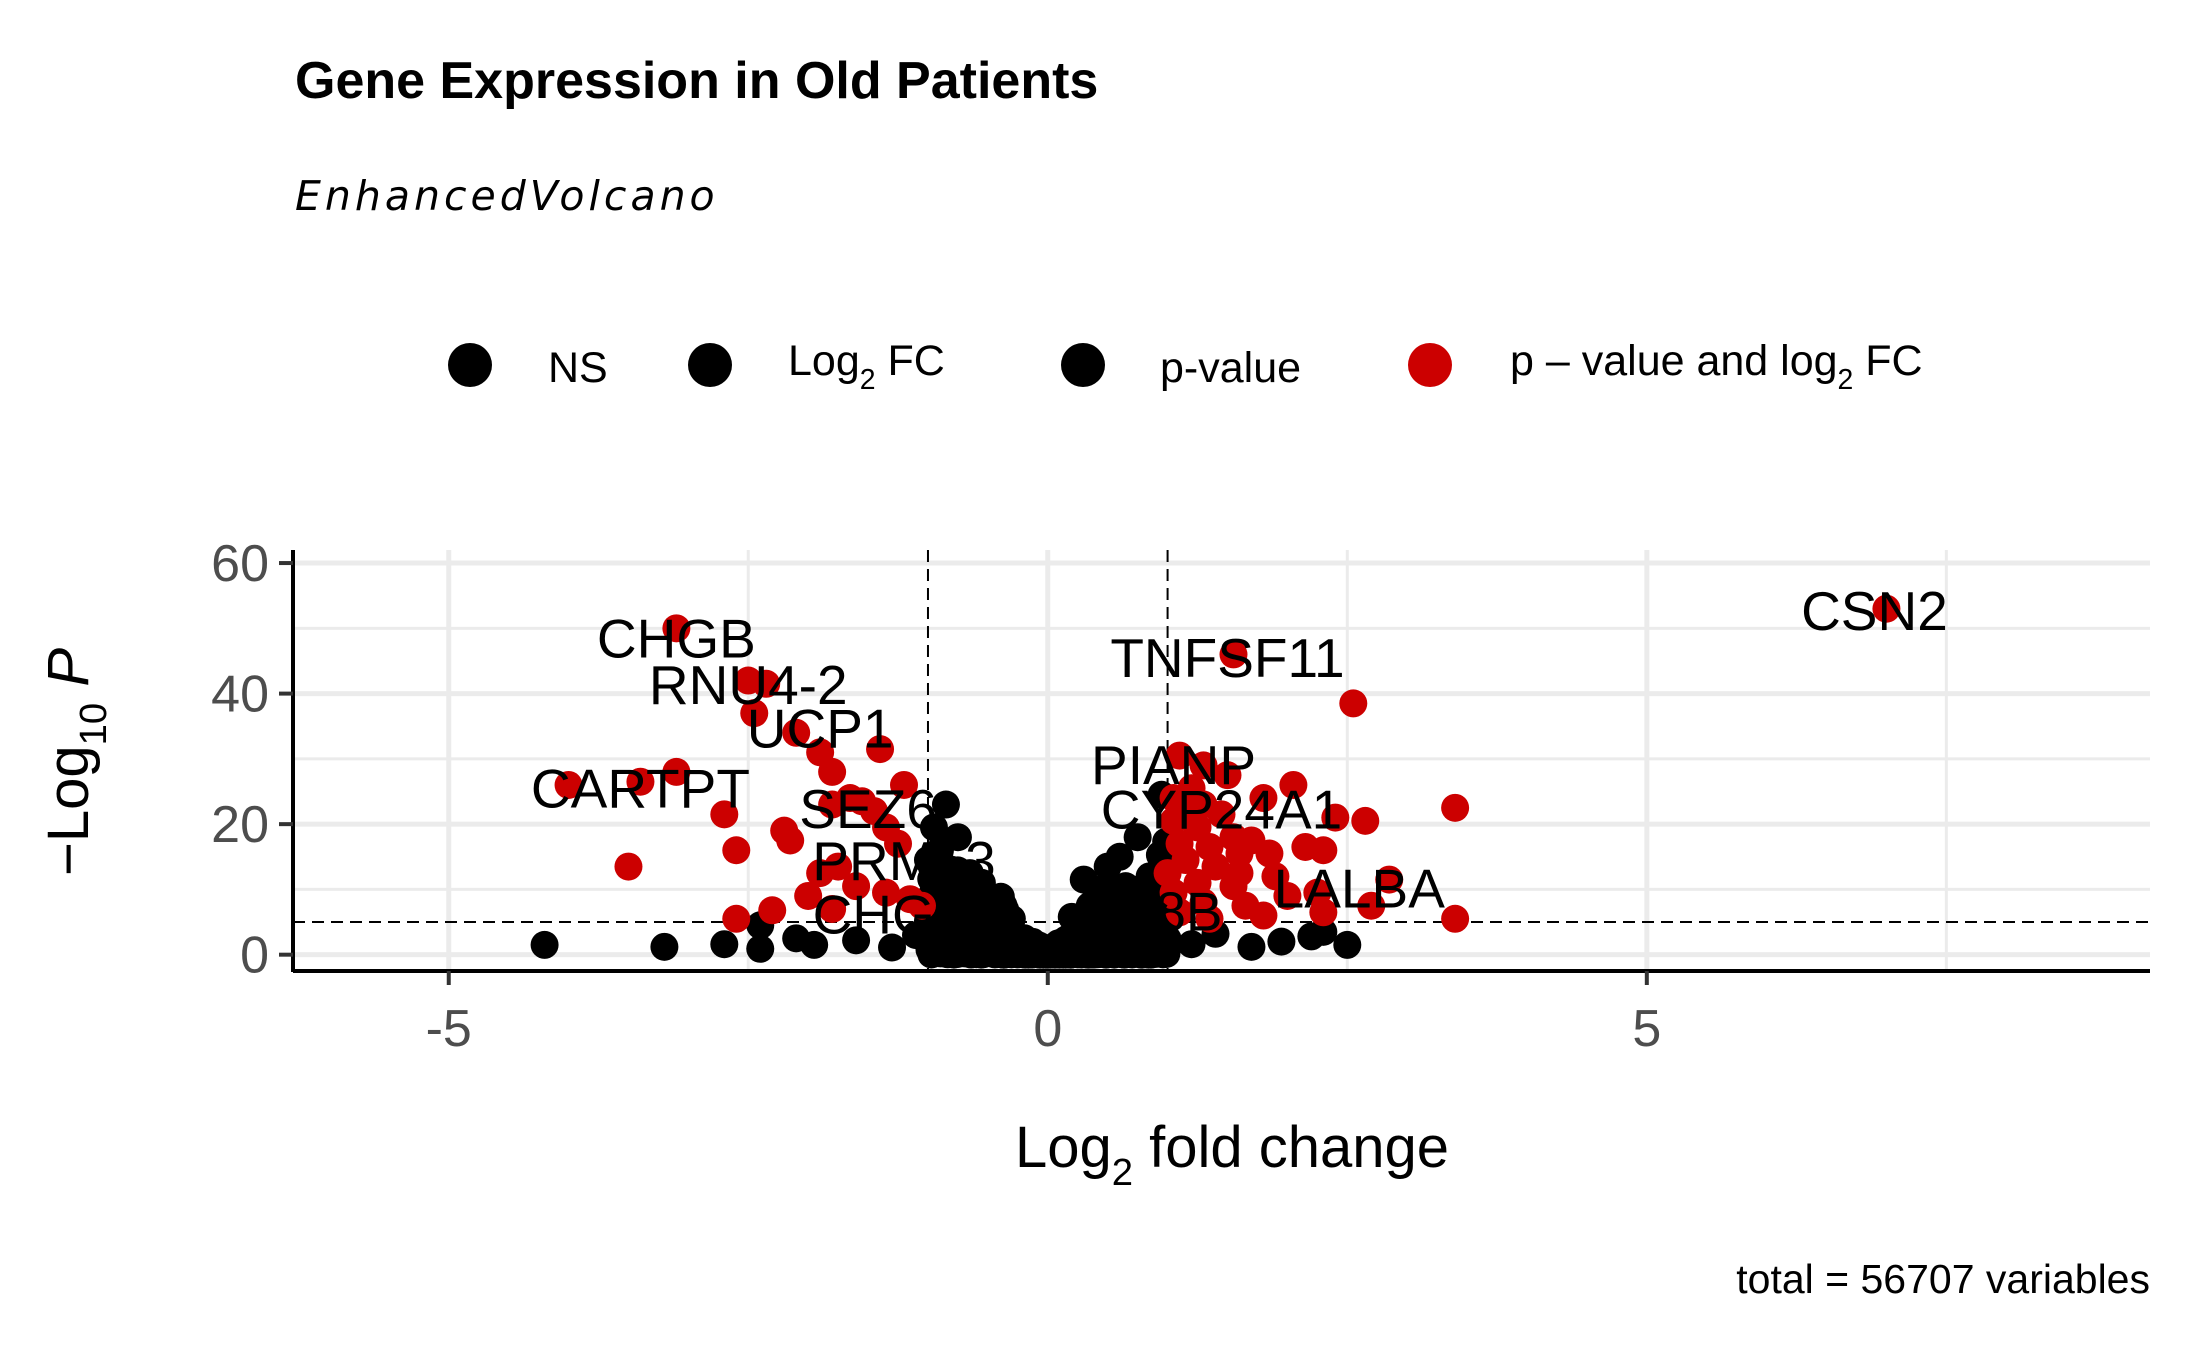  I want to click on legend-label-pvalue: p-value, so click(1230, 368).